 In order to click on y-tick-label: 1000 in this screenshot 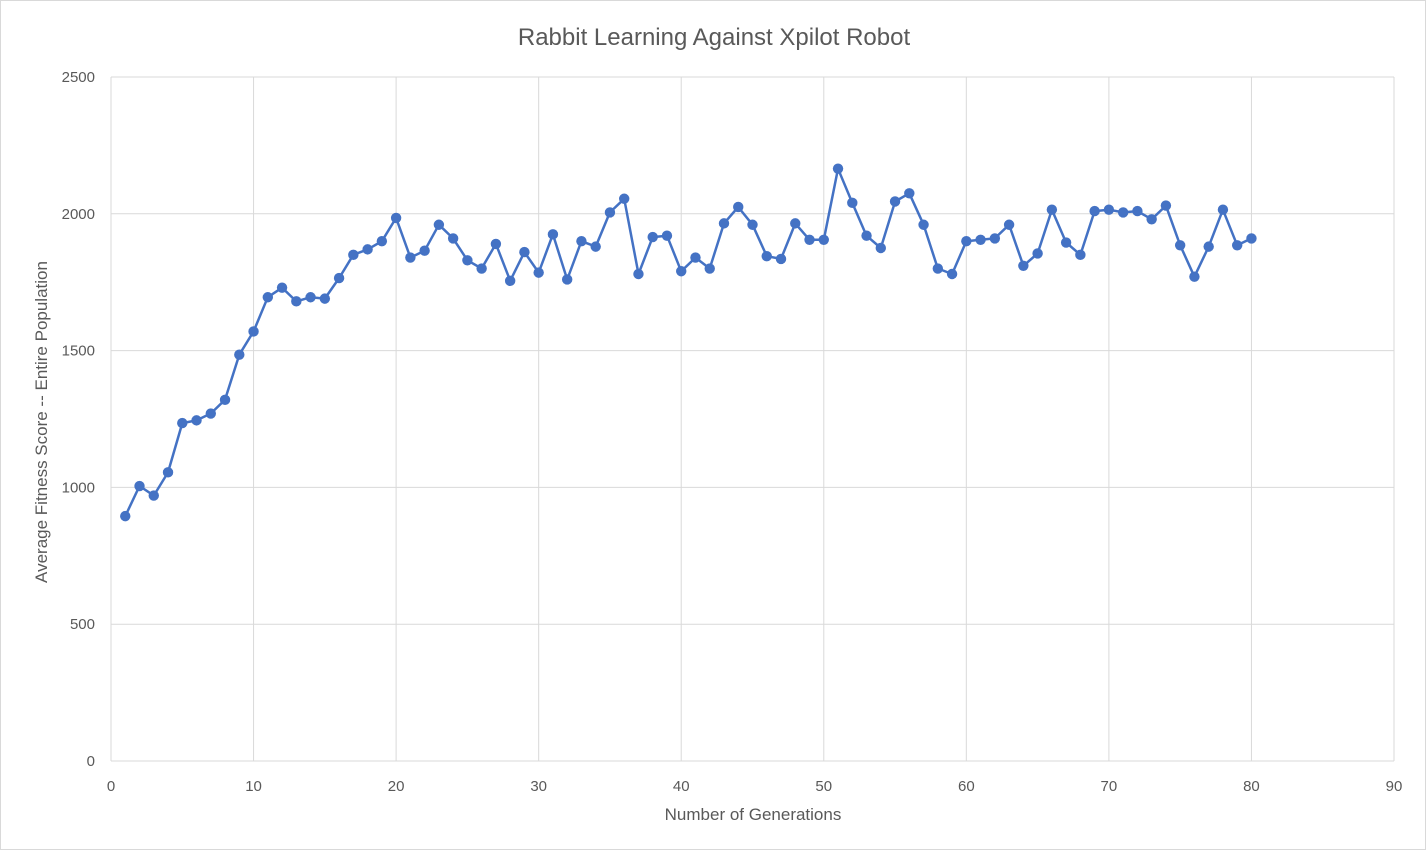, I will do `click(78, 487)`.